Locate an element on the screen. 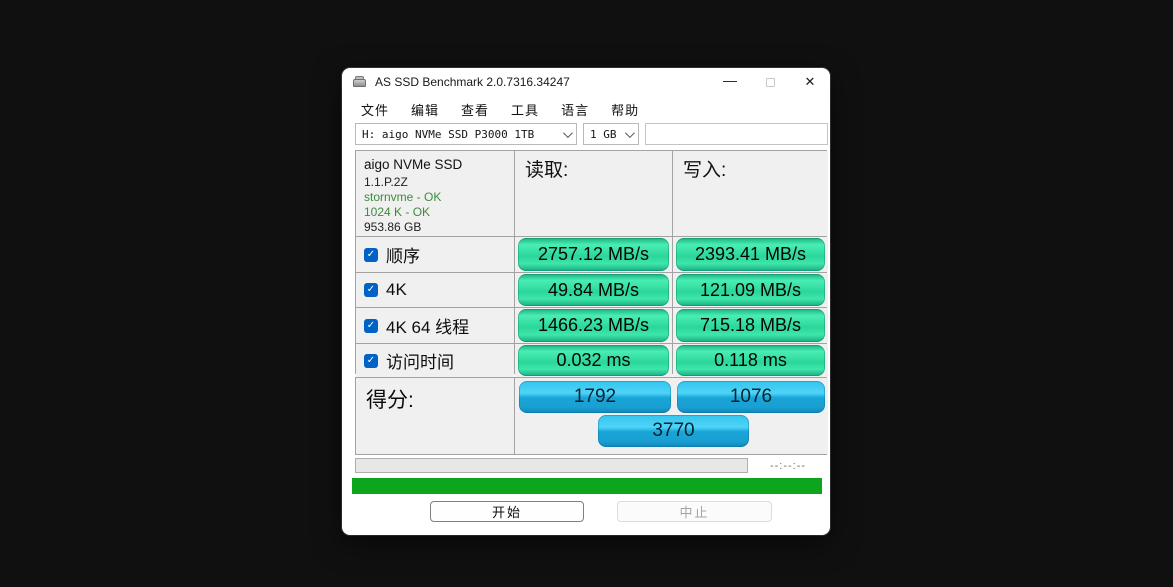 Image resolution: width=1173 pixels, height=587 pixels. row-seq-read-cell: 2757.12 MB/s is located at coordinates (593, 254).